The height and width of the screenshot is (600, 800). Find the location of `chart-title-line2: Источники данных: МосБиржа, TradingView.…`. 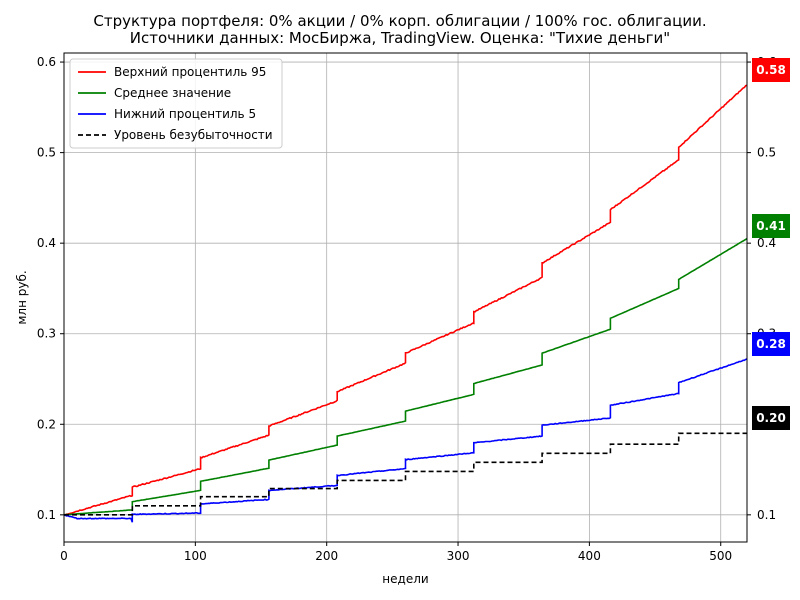

chart-title-line2: Источники данных: МосБиржа, TradingView.… is located at coordinates (400, 38).